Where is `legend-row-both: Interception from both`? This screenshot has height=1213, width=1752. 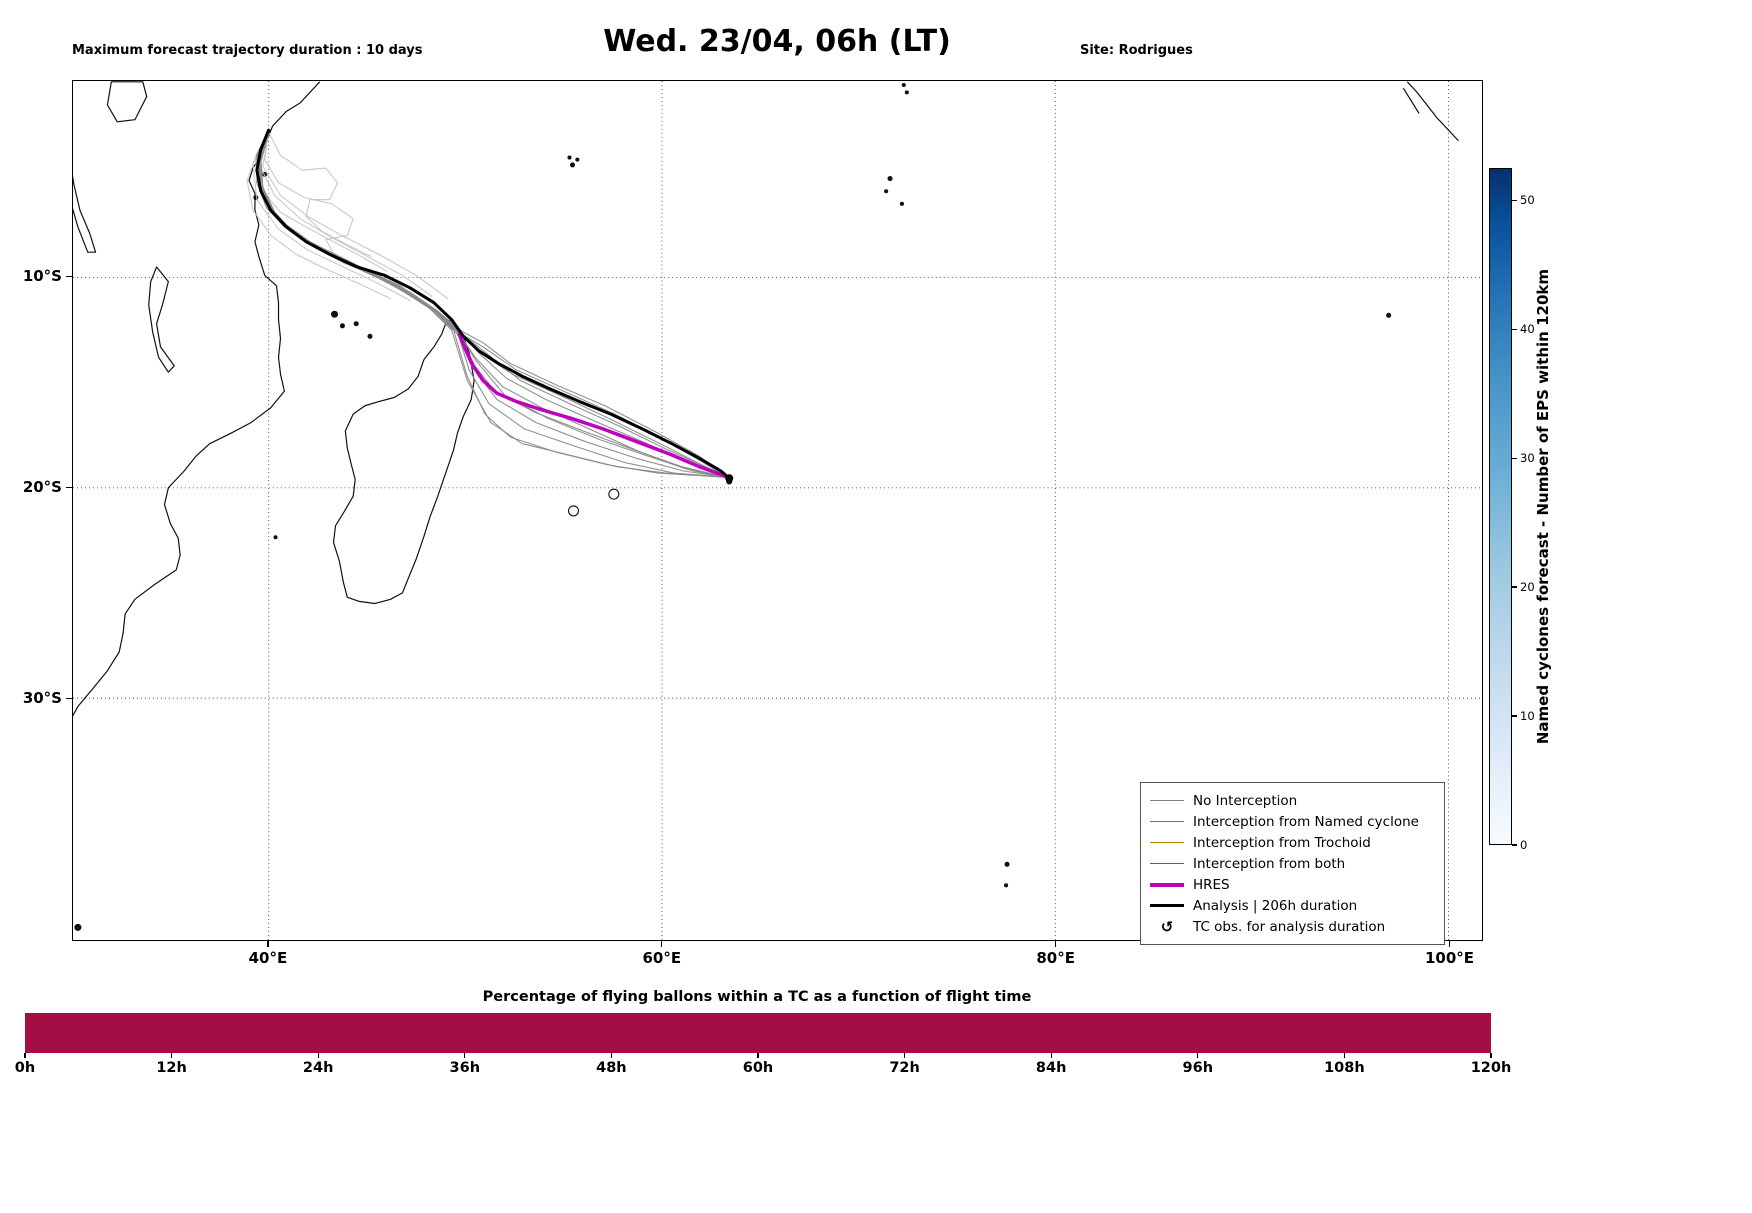
legend-row-both: Interception from both is located at coordinates (1292, 863).